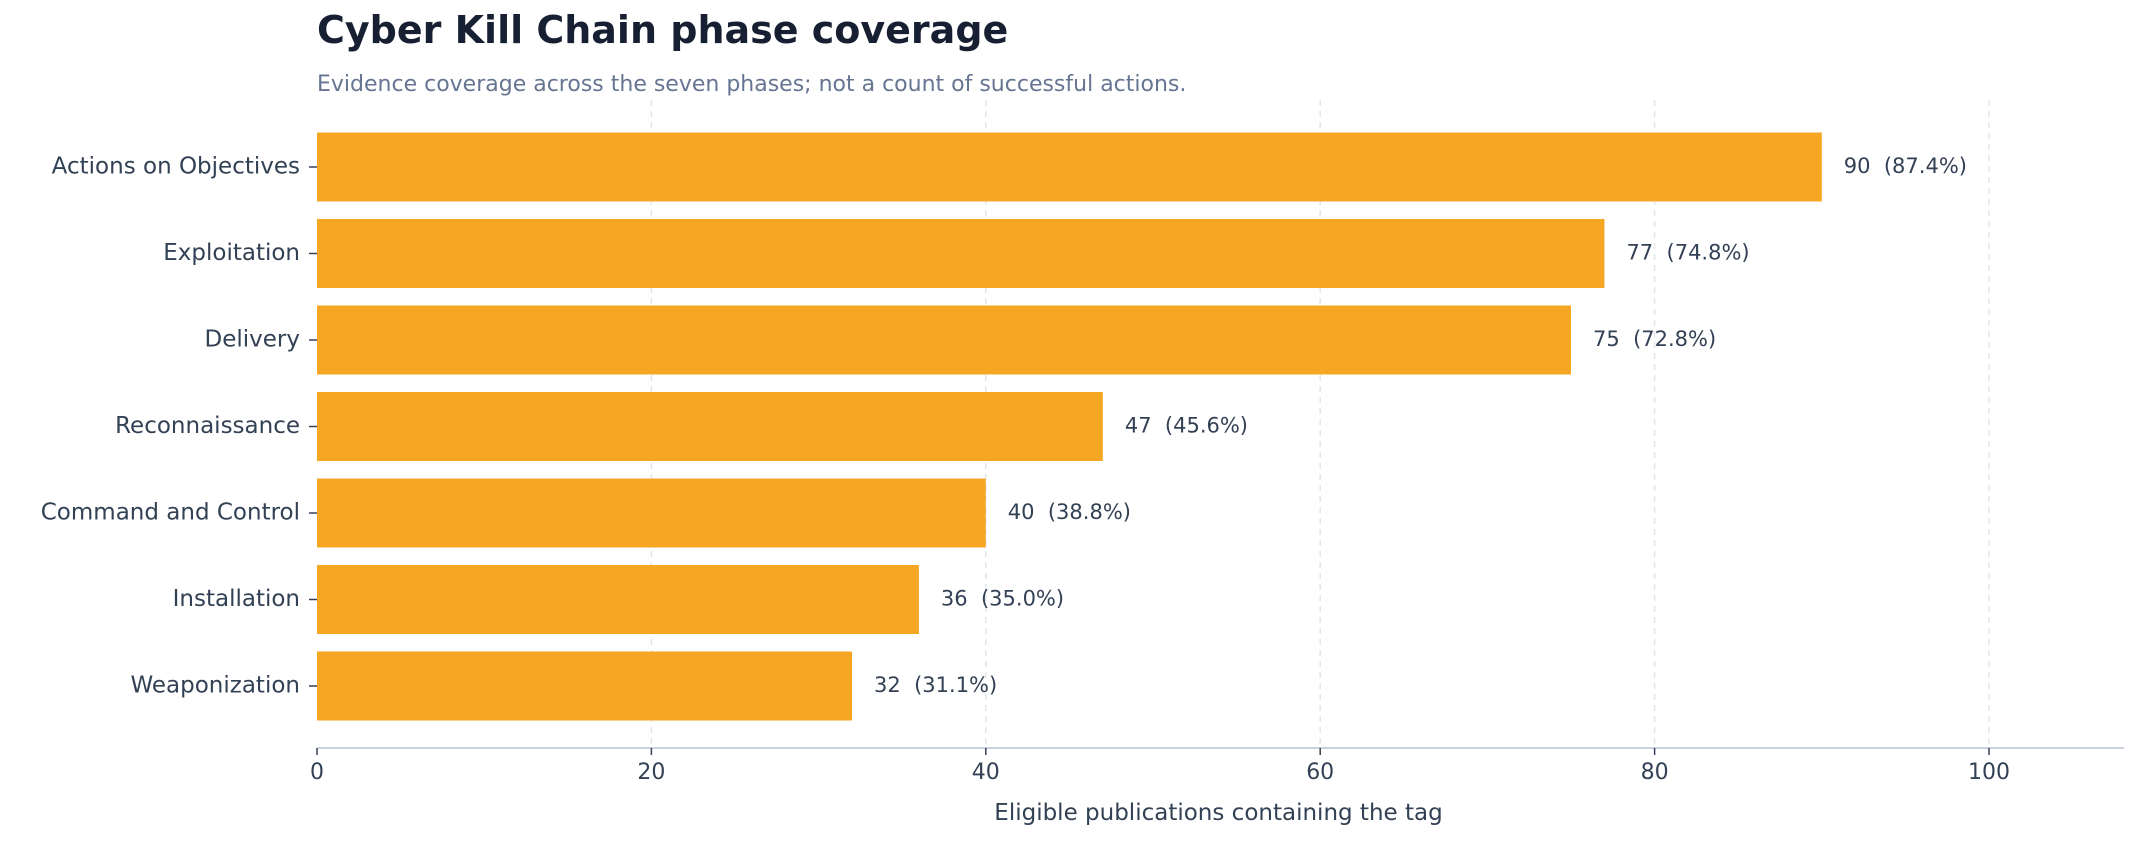 The width and height of the screenshot is (2141, 842). Describe the element at coordinates (1186, 426) in the screenshot. I see `data-label: 47 (45.6%)` at that location.